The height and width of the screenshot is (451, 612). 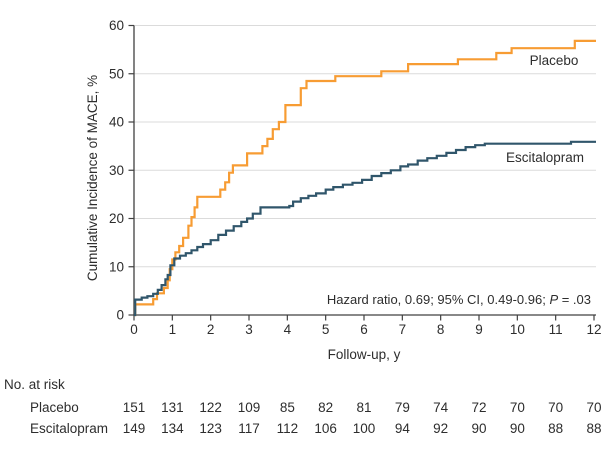 What do you see at coordinates (574, 299) in the screenshot?
I see `annotation-p-value: = .03` at bounding box center [574, 299].